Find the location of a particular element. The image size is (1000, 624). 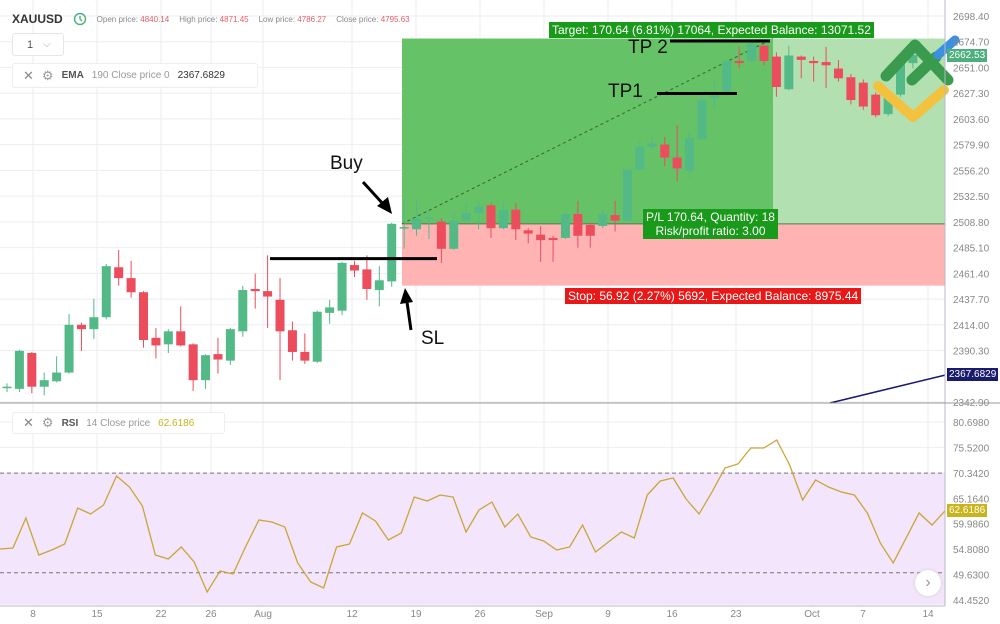

price-tick-label: 2508.80 is located at coordinates (971, 223).